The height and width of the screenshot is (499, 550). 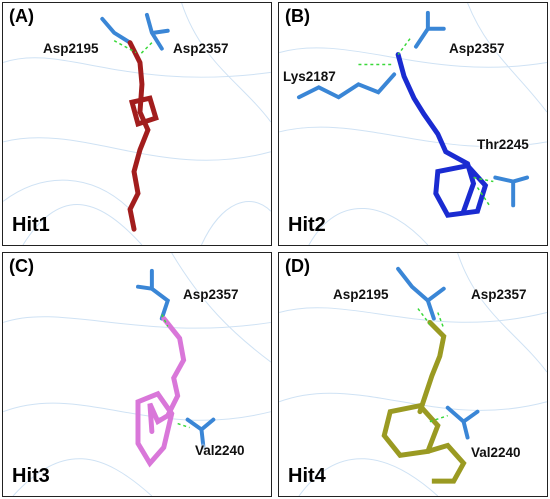 I want to click on ligand-hit4-ring2, so click(x=447, y=463).